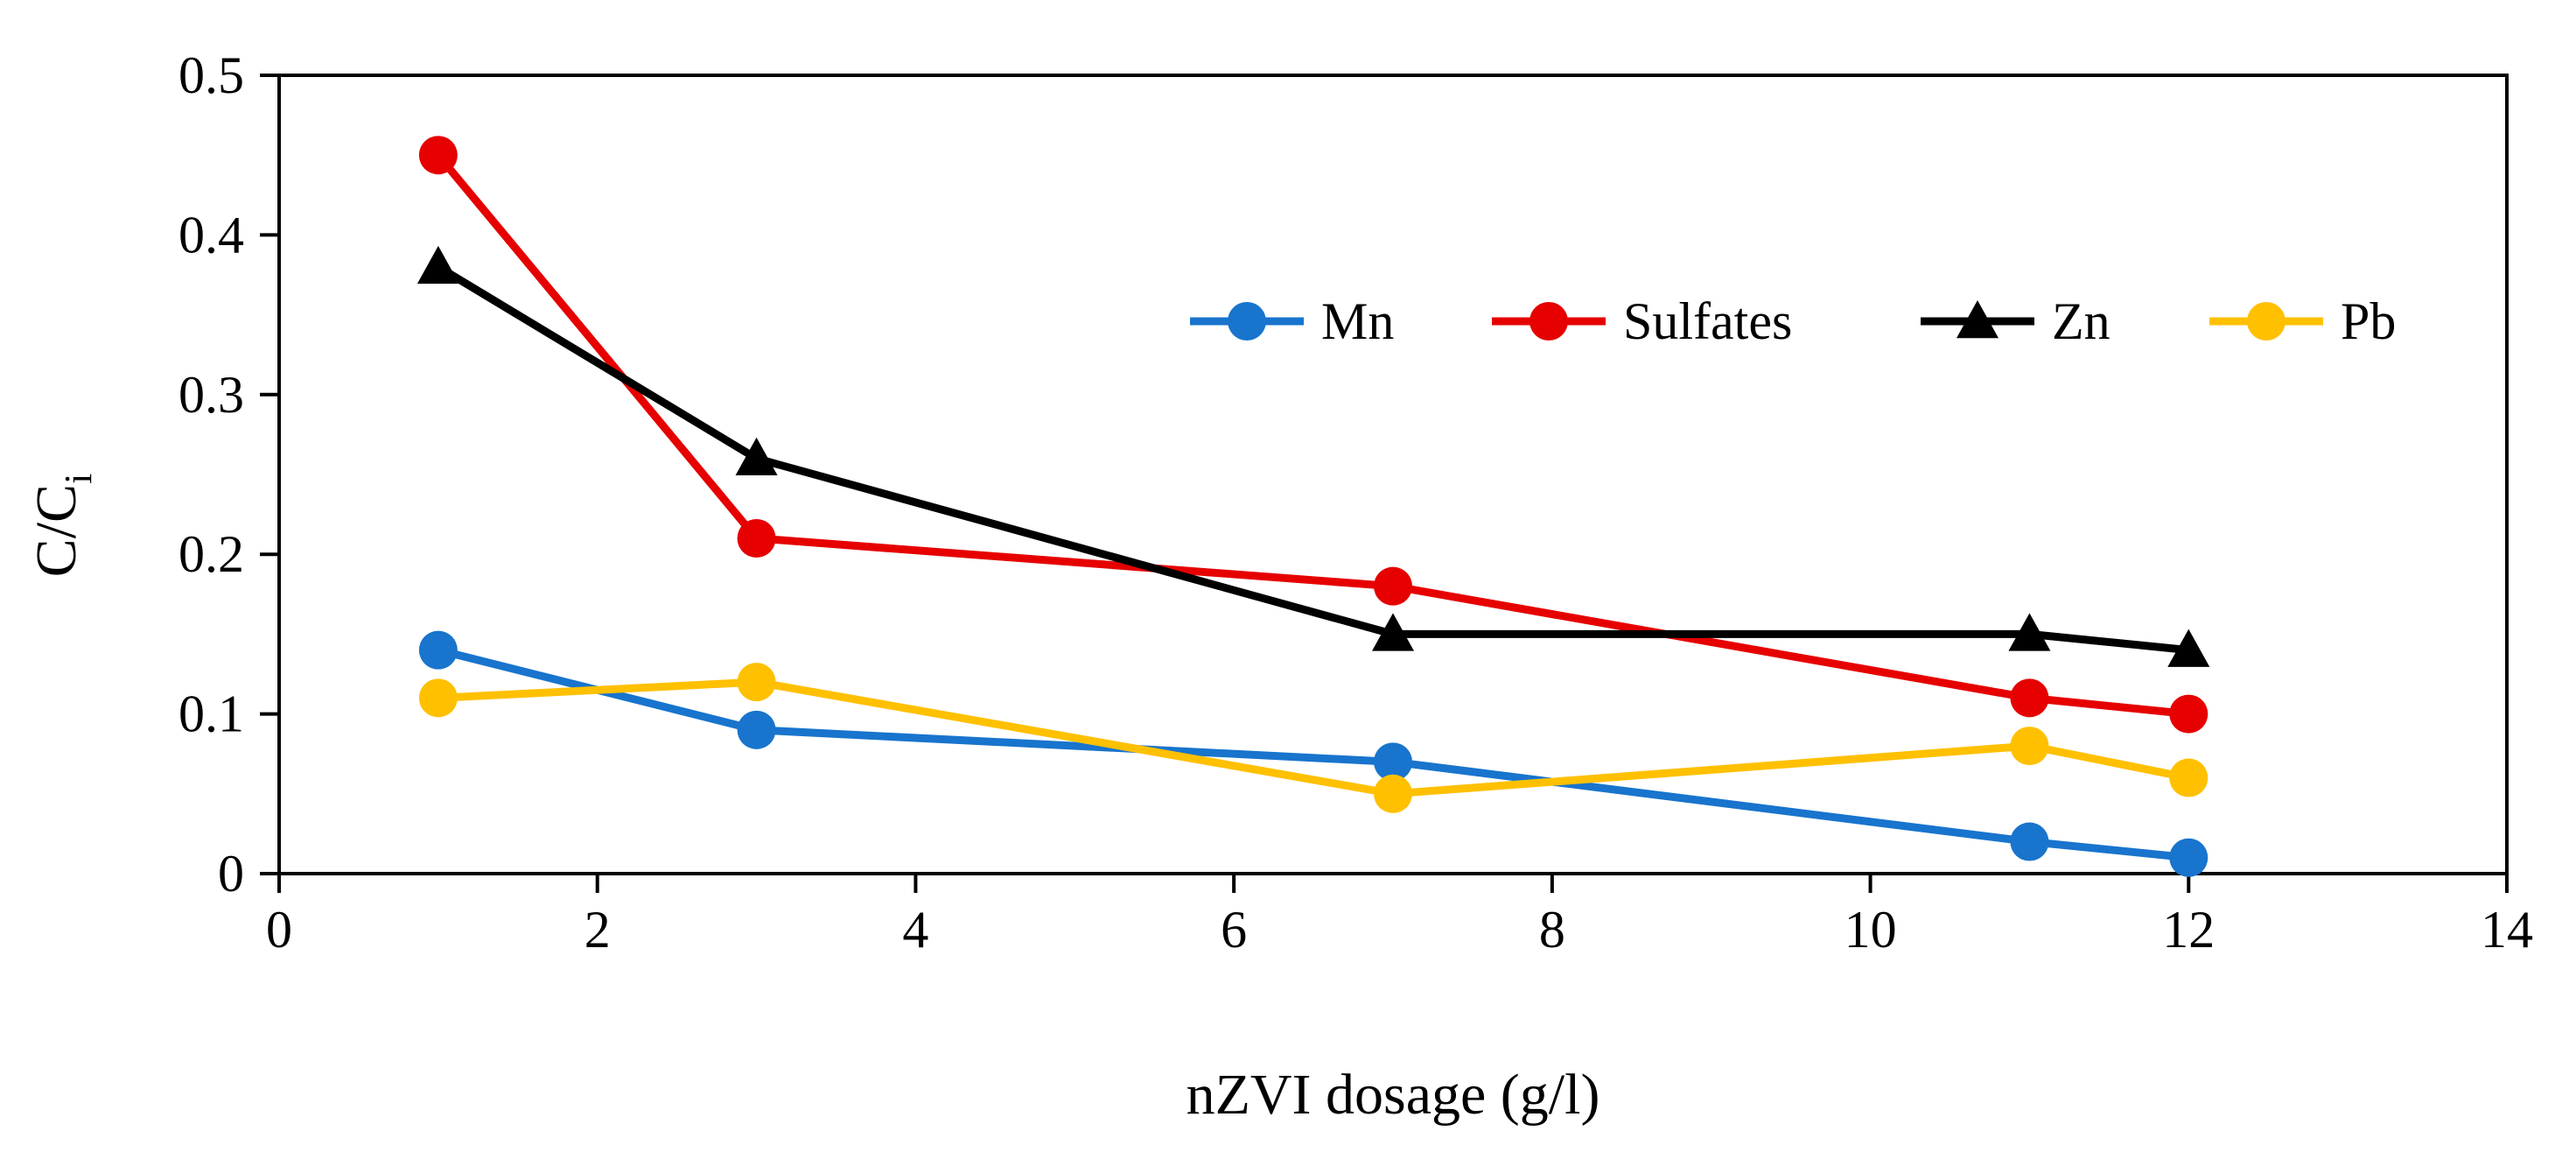  What do you see at coordinates (2302, 321) in the screenshot?
I see `legend-item-pb: Pb` at bounding box center [2302, 321].